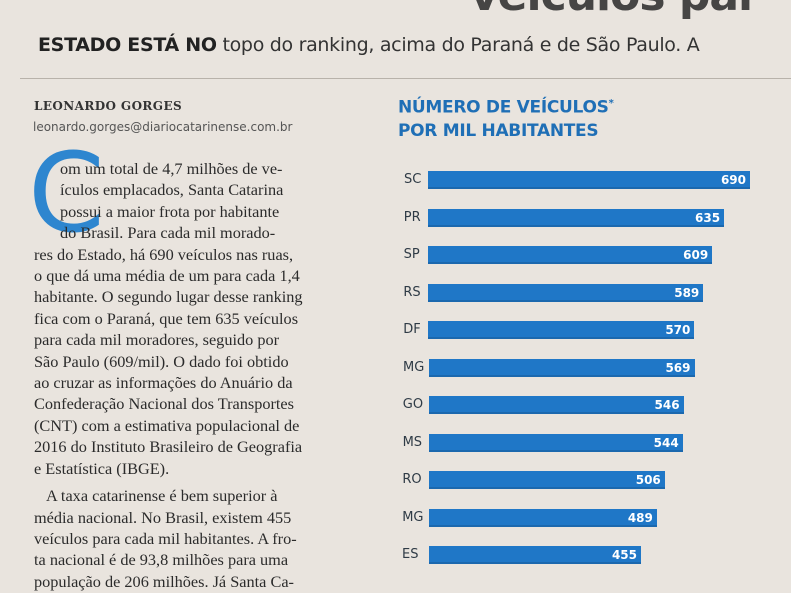 Image resolution: width=791 pixels, height=593 pixels. Describe the element at coordinates (615, 10) in the screenshot. I see `headline-fragment: veículos par` at that location.